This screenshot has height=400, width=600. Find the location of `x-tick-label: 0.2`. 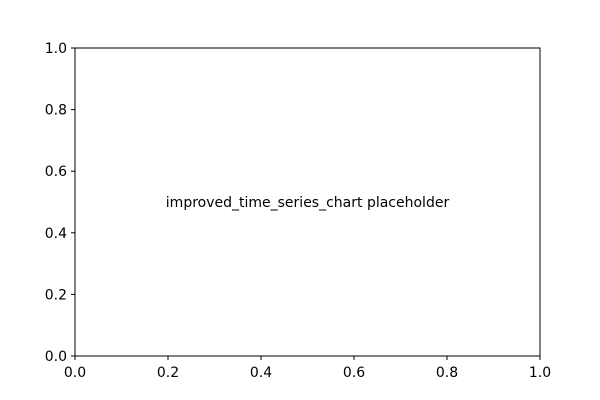

x-tick-label: 0.2 is located at coordinates (168, 373).